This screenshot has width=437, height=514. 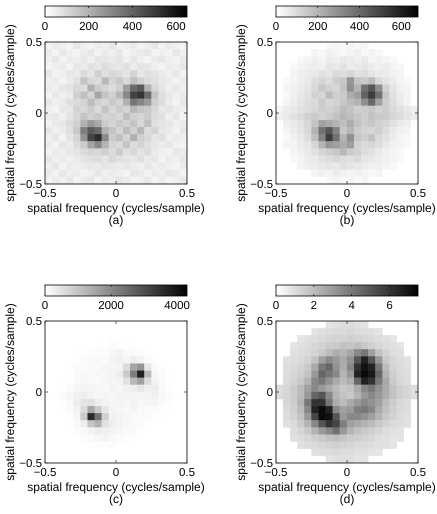 What do you see at coordinates (116, 499) in the screenshot?
I see `text: (c)` at bounding box center [116, 499].